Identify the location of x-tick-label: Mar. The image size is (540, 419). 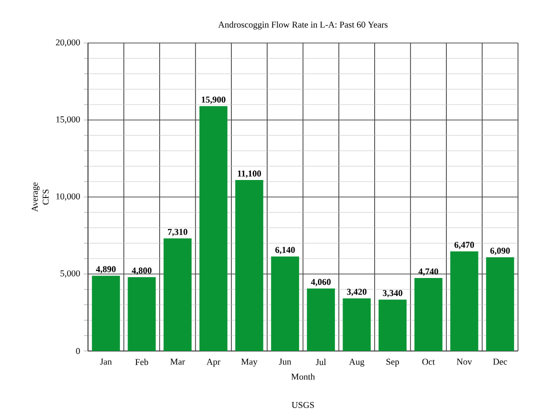
(177, 361).